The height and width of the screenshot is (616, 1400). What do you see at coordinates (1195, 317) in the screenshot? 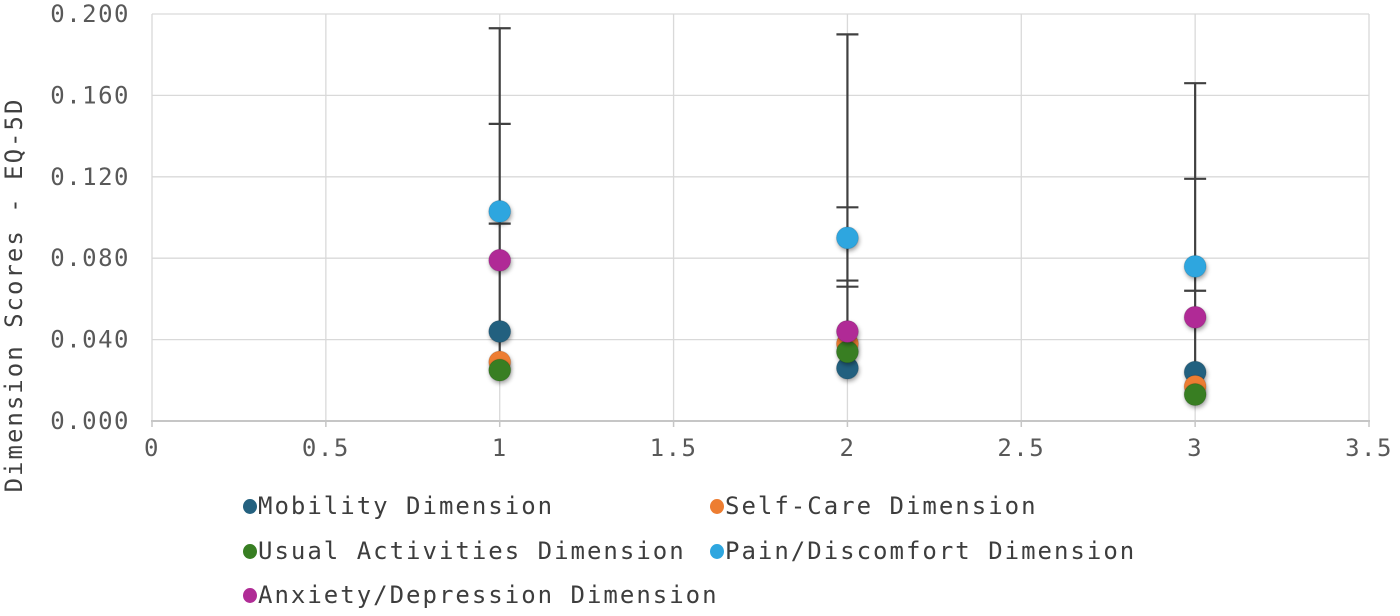
I see `point-anxiety-depression-dimension-x3` at bounding box center [1195, 317].